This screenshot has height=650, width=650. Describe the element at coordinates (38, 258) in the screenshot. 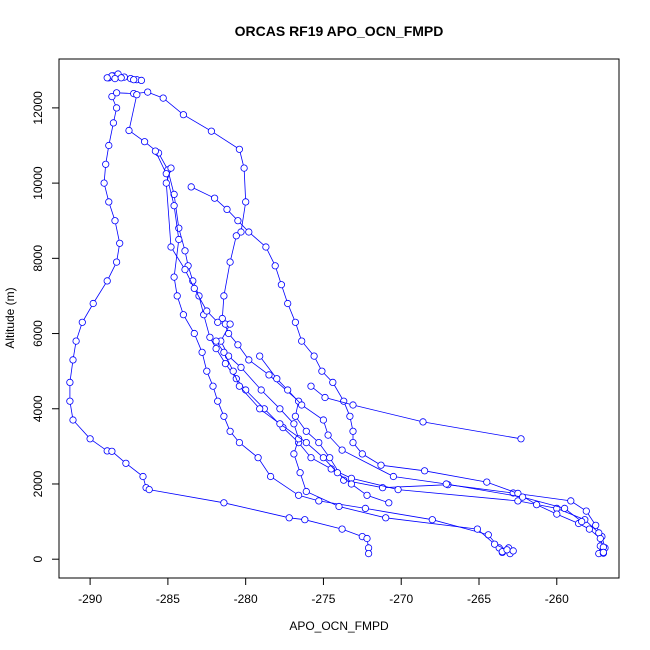

I see `y-tick-label: 8000` at that location.